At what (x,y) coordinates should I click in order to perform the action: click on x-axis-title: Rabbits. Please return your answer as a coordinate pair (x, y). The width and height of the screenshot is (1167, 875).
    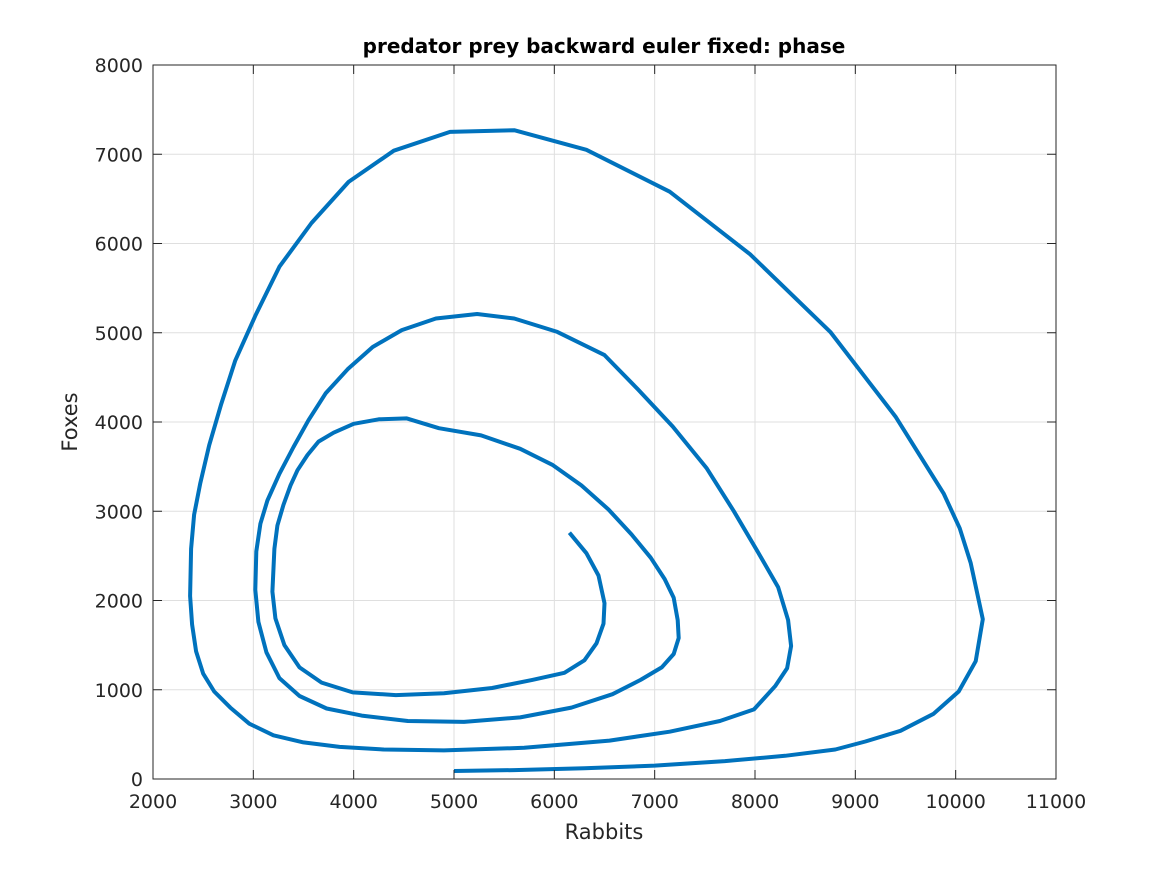
    Looking at the image, I should click on (604, 832).